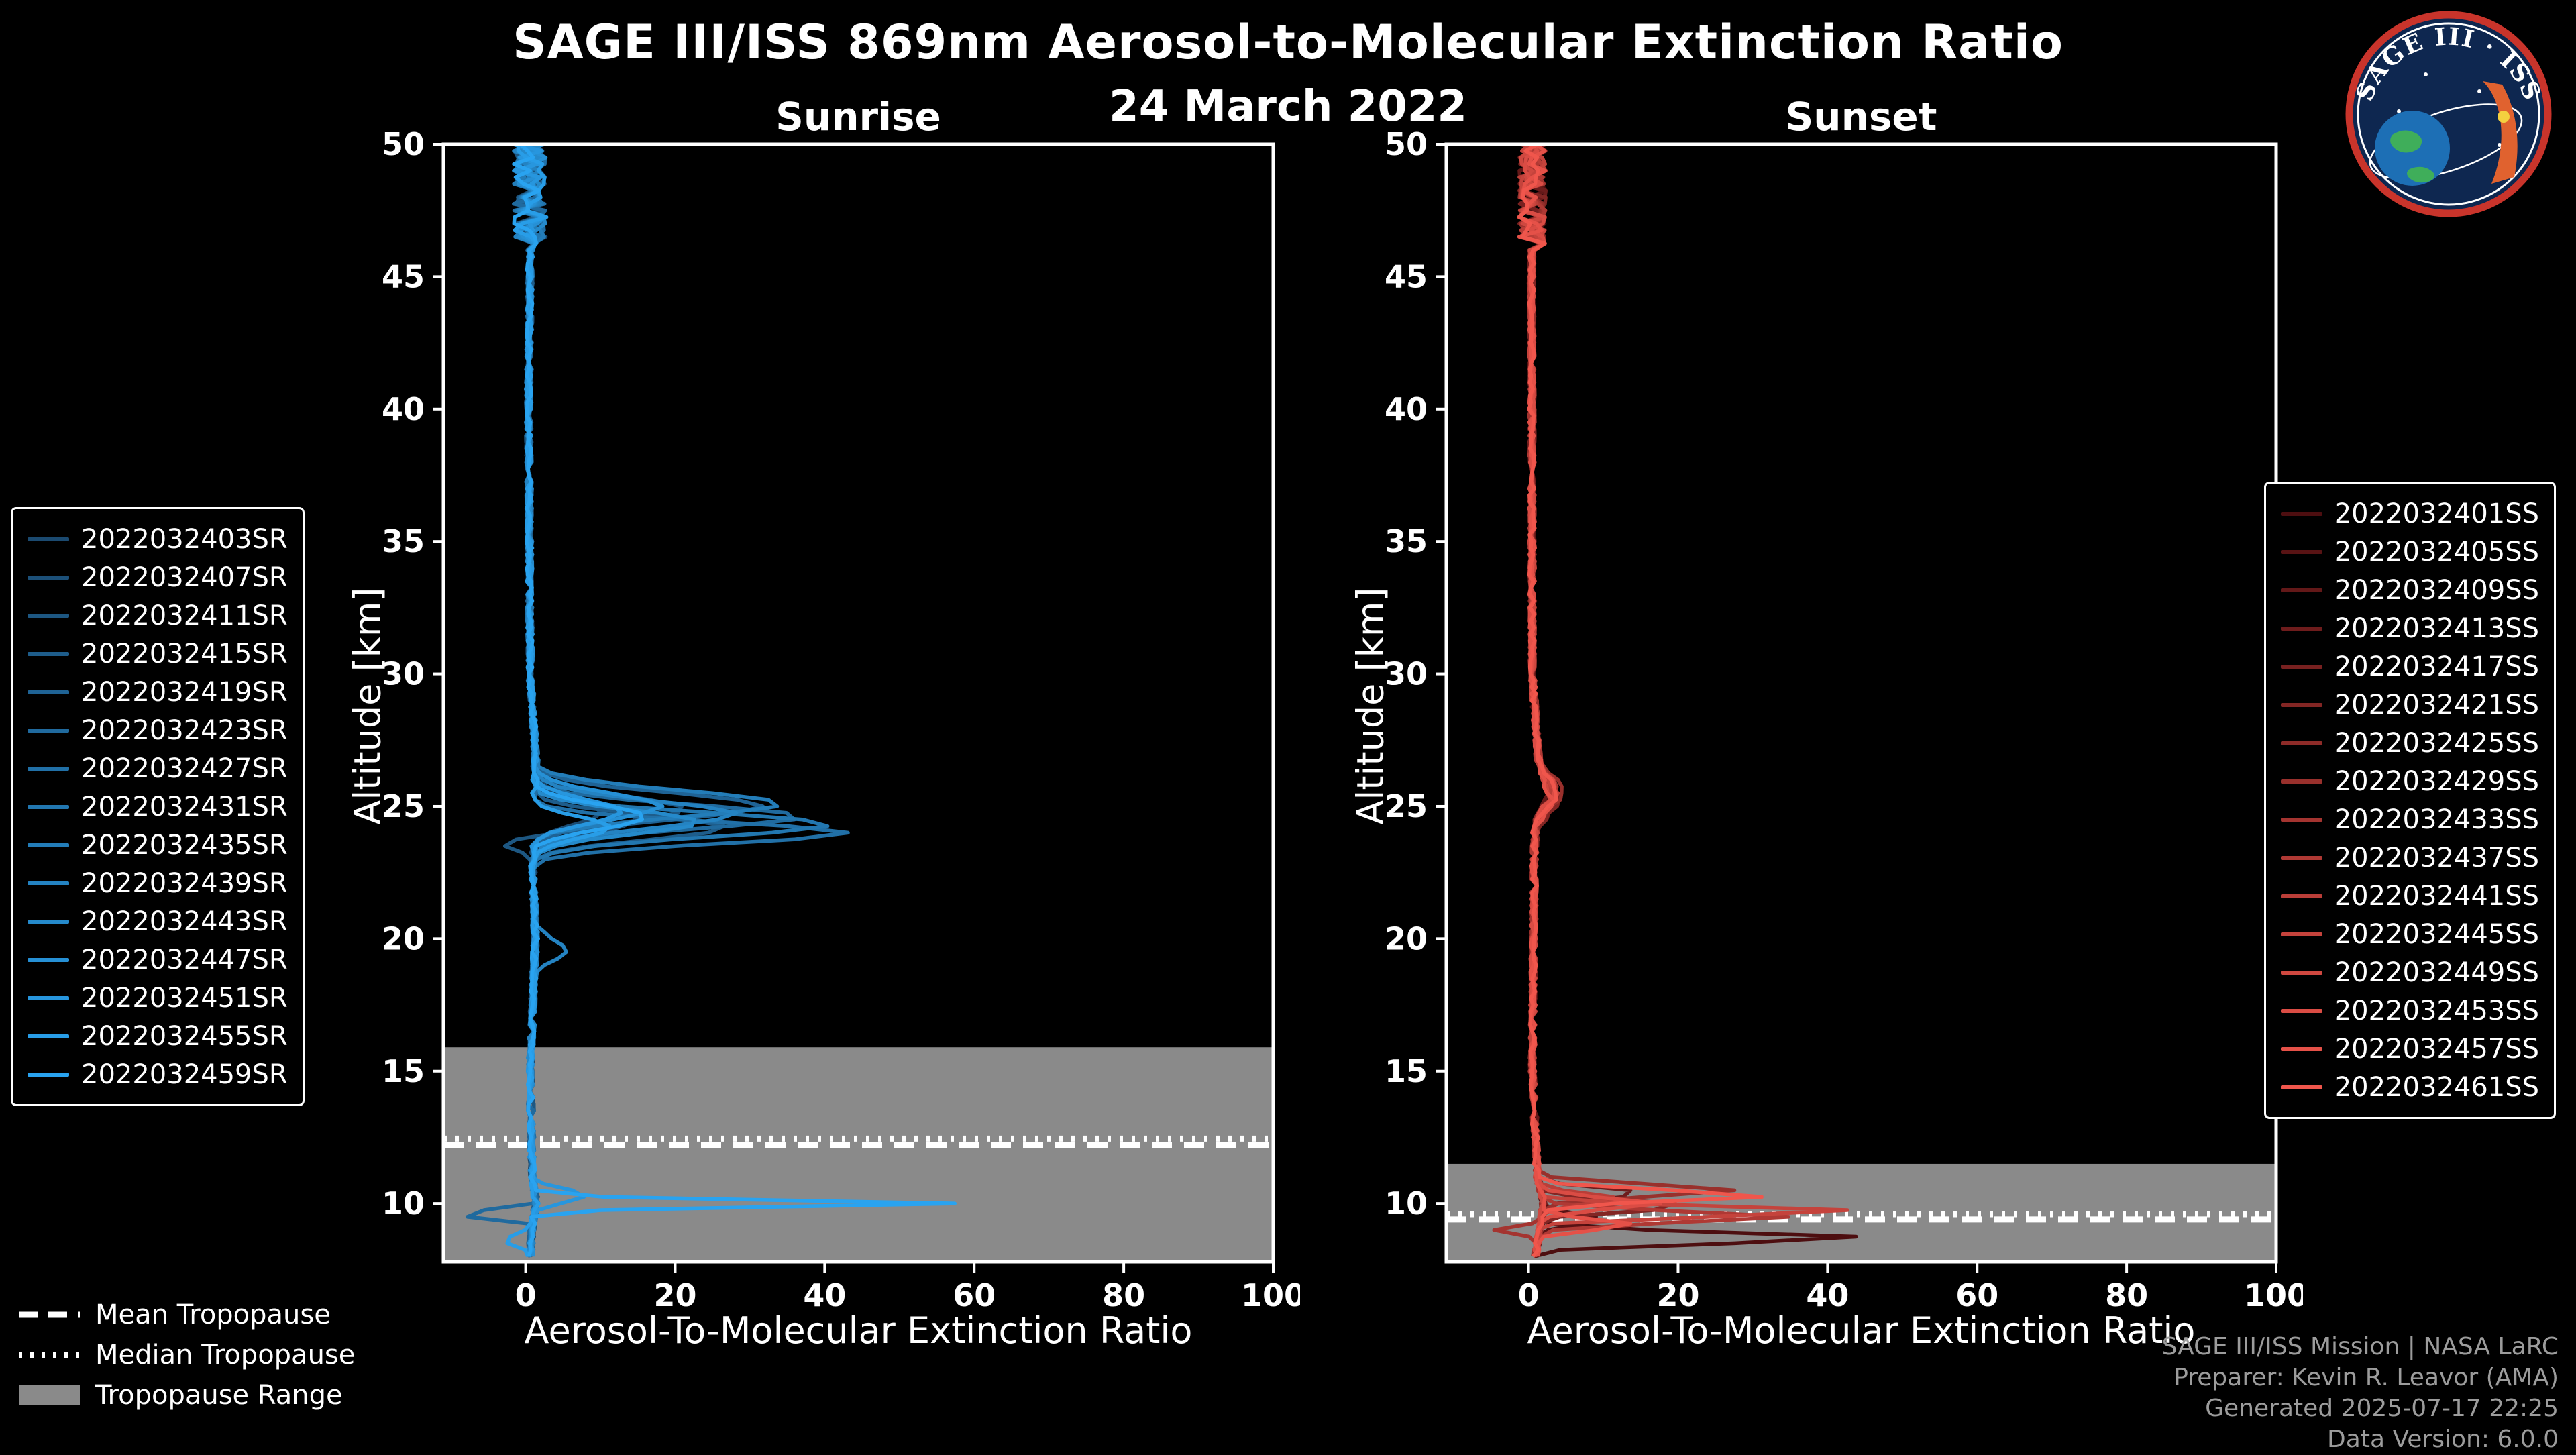 Image resolution: width=2576 pixels, height=1455 pixels. I want to click on legend-item: 2022032431SR, so click(158, 807).